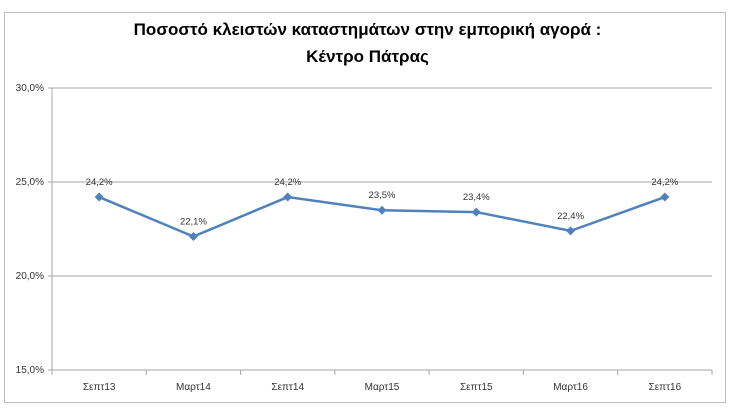 This screenshot has height=412, width=735. What do you see at coordinates (665, 387) in the screenshot?
I see `x-tick-label: Σεπτ16` at bounding box center [665, 387].